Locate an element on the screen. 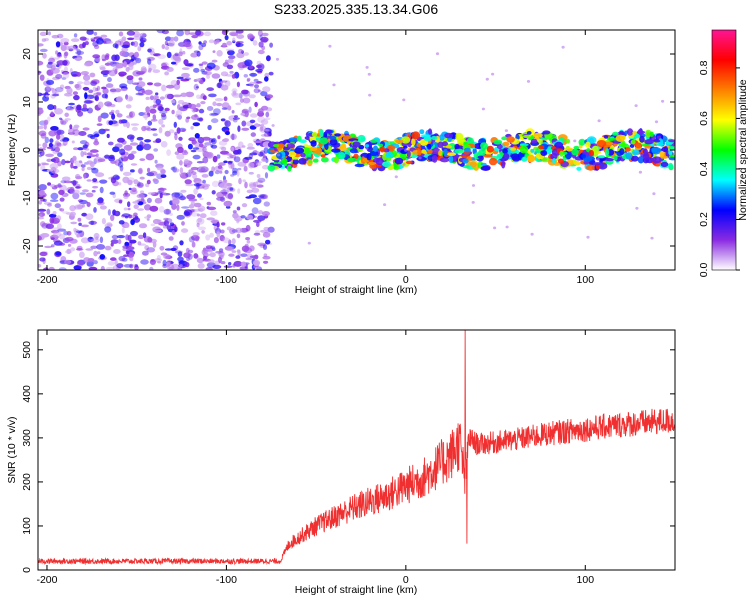  colorbar-tick-label: 0.8 is located at coordinates (704, 67).